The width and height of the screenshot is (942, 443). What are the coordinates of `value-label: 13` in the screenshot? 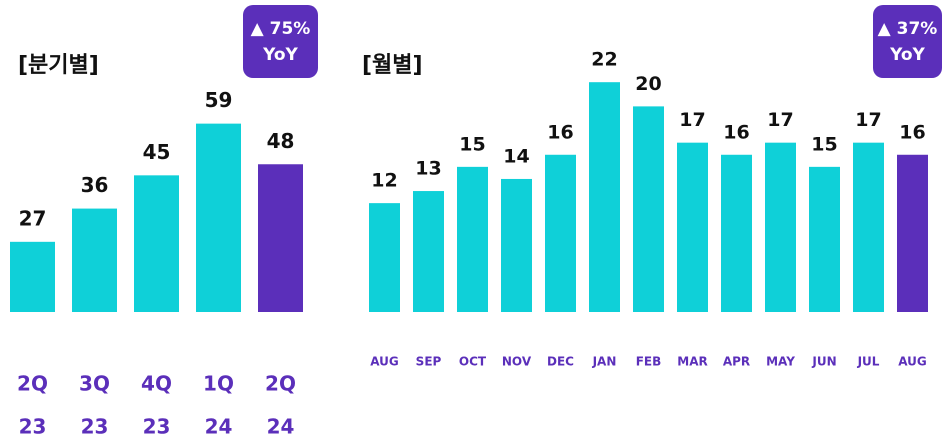 It's located at (428, 169).